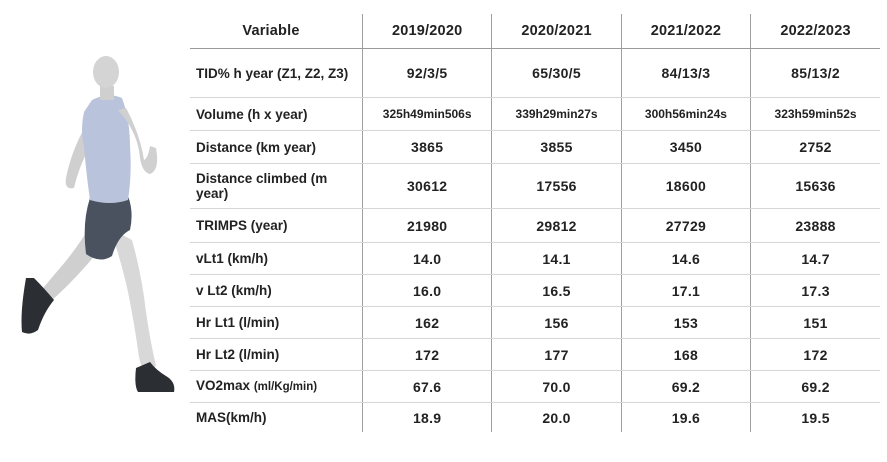  I want to click on row-label: Distance (km year), so click(276, 147).